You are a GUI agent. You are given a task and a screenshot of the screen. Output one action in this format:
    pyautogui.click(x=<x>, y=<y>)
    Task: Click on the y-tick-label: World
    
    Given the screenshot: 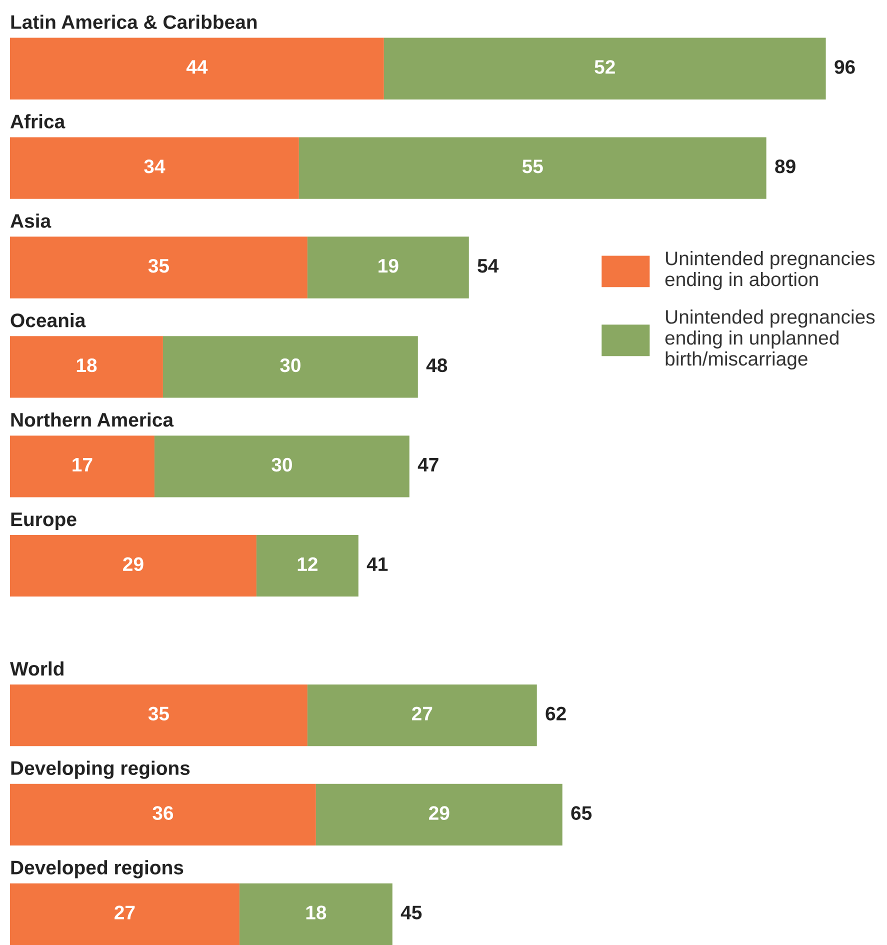 What is the action you would take?
    pyautogui.click(x=37, y=668)
    